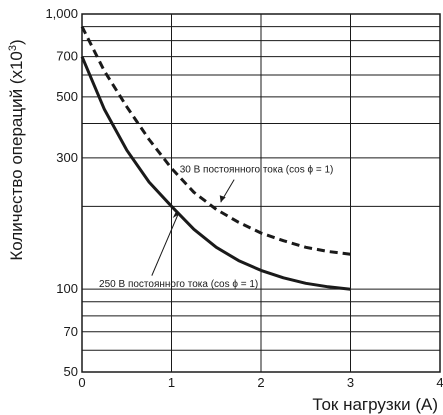 The image size is (443, 415). Describe the element at coordinates (350, 382) in the screenshot. I see `x-tick-label: 3` at that location.